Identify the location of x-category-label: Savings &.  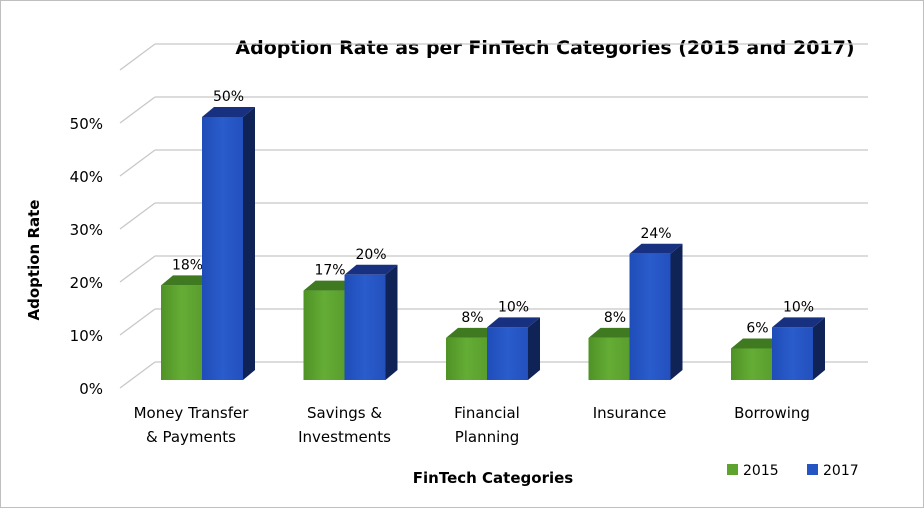
(344, 413).